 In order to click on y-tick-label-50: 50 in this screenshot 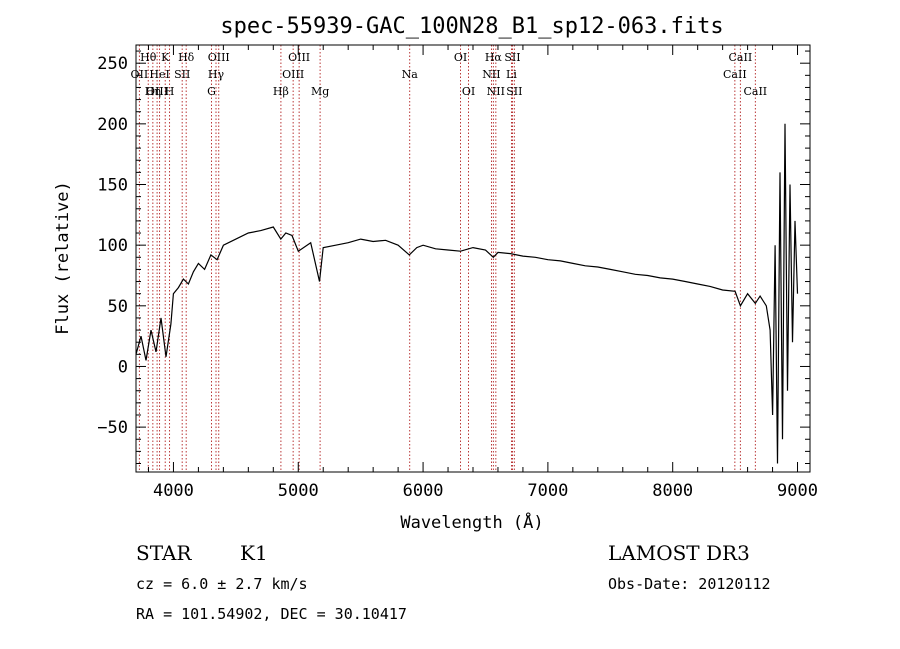, I will do `click(118, 307)`.